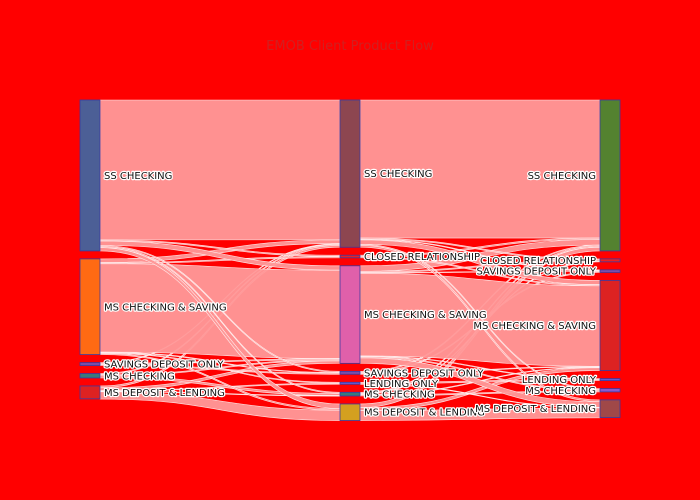 The image size is (700, 500). I want to click on node-b_sdo, so click(350, 372).